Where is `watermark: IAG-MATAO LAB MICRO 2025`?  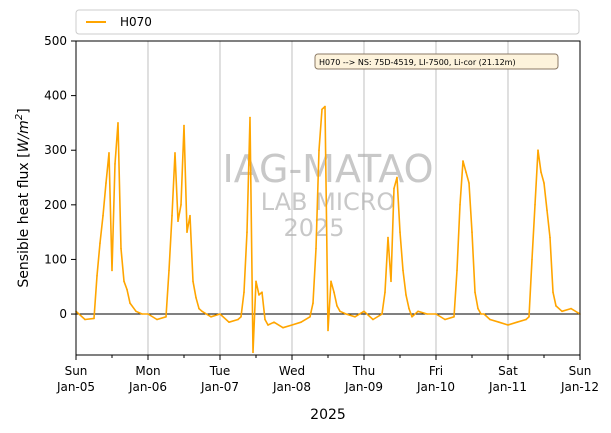 watermark: IAG-MATAO LAB MICRO 2025 is located at coordinates (327, 194).